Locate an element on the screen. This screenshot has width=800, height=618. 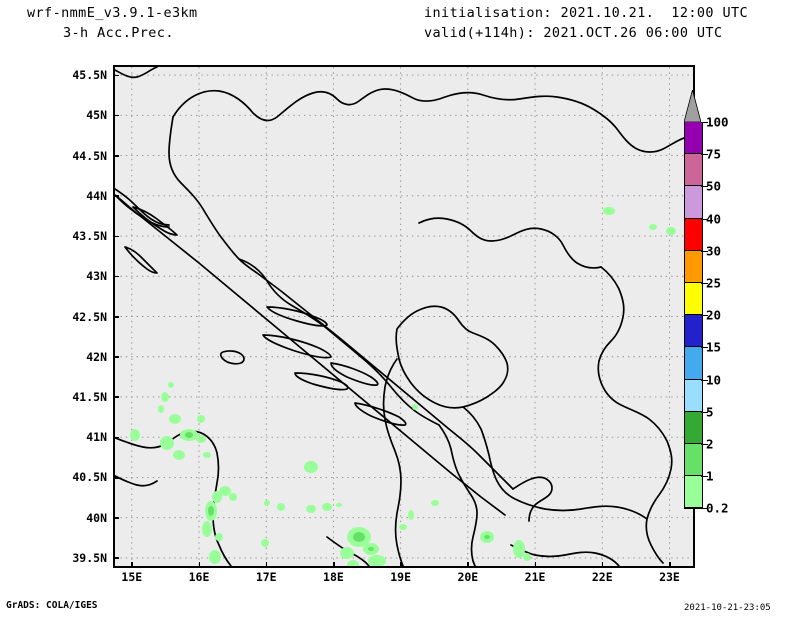
x-axis-tick-label: 16E is located at coordinates (199, 577).